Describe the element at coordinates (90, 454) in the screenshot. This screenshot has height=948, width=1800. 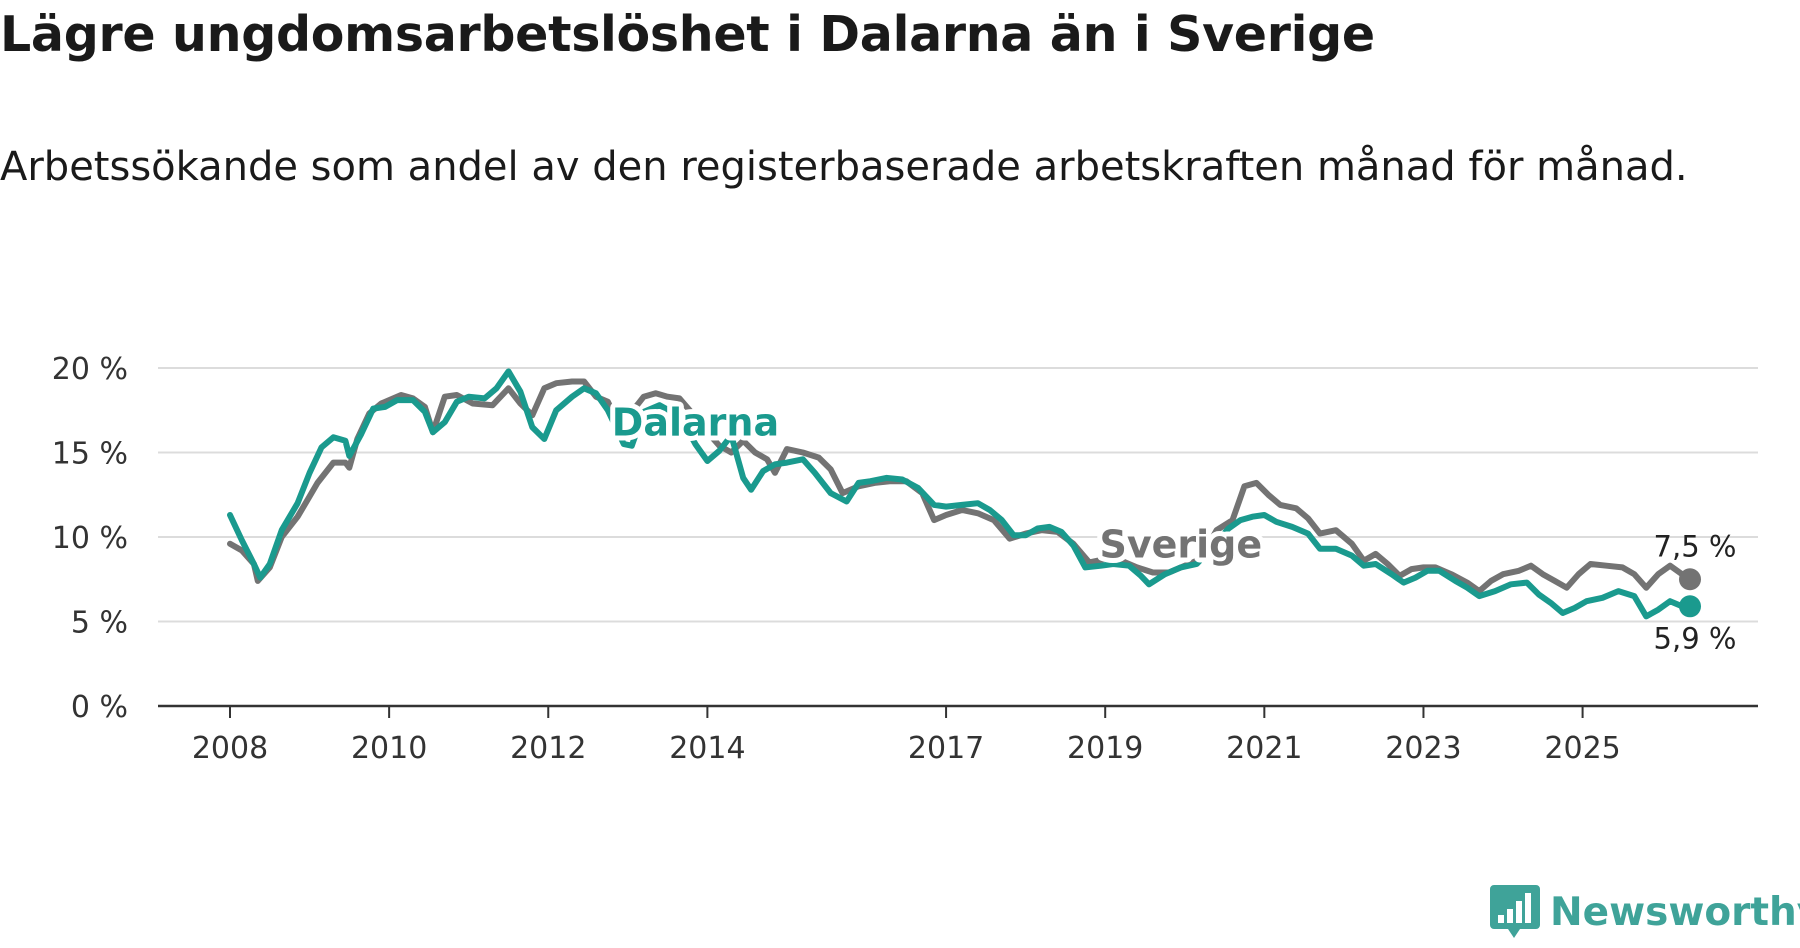
I see `y-tick-label: 15 %` at that location.